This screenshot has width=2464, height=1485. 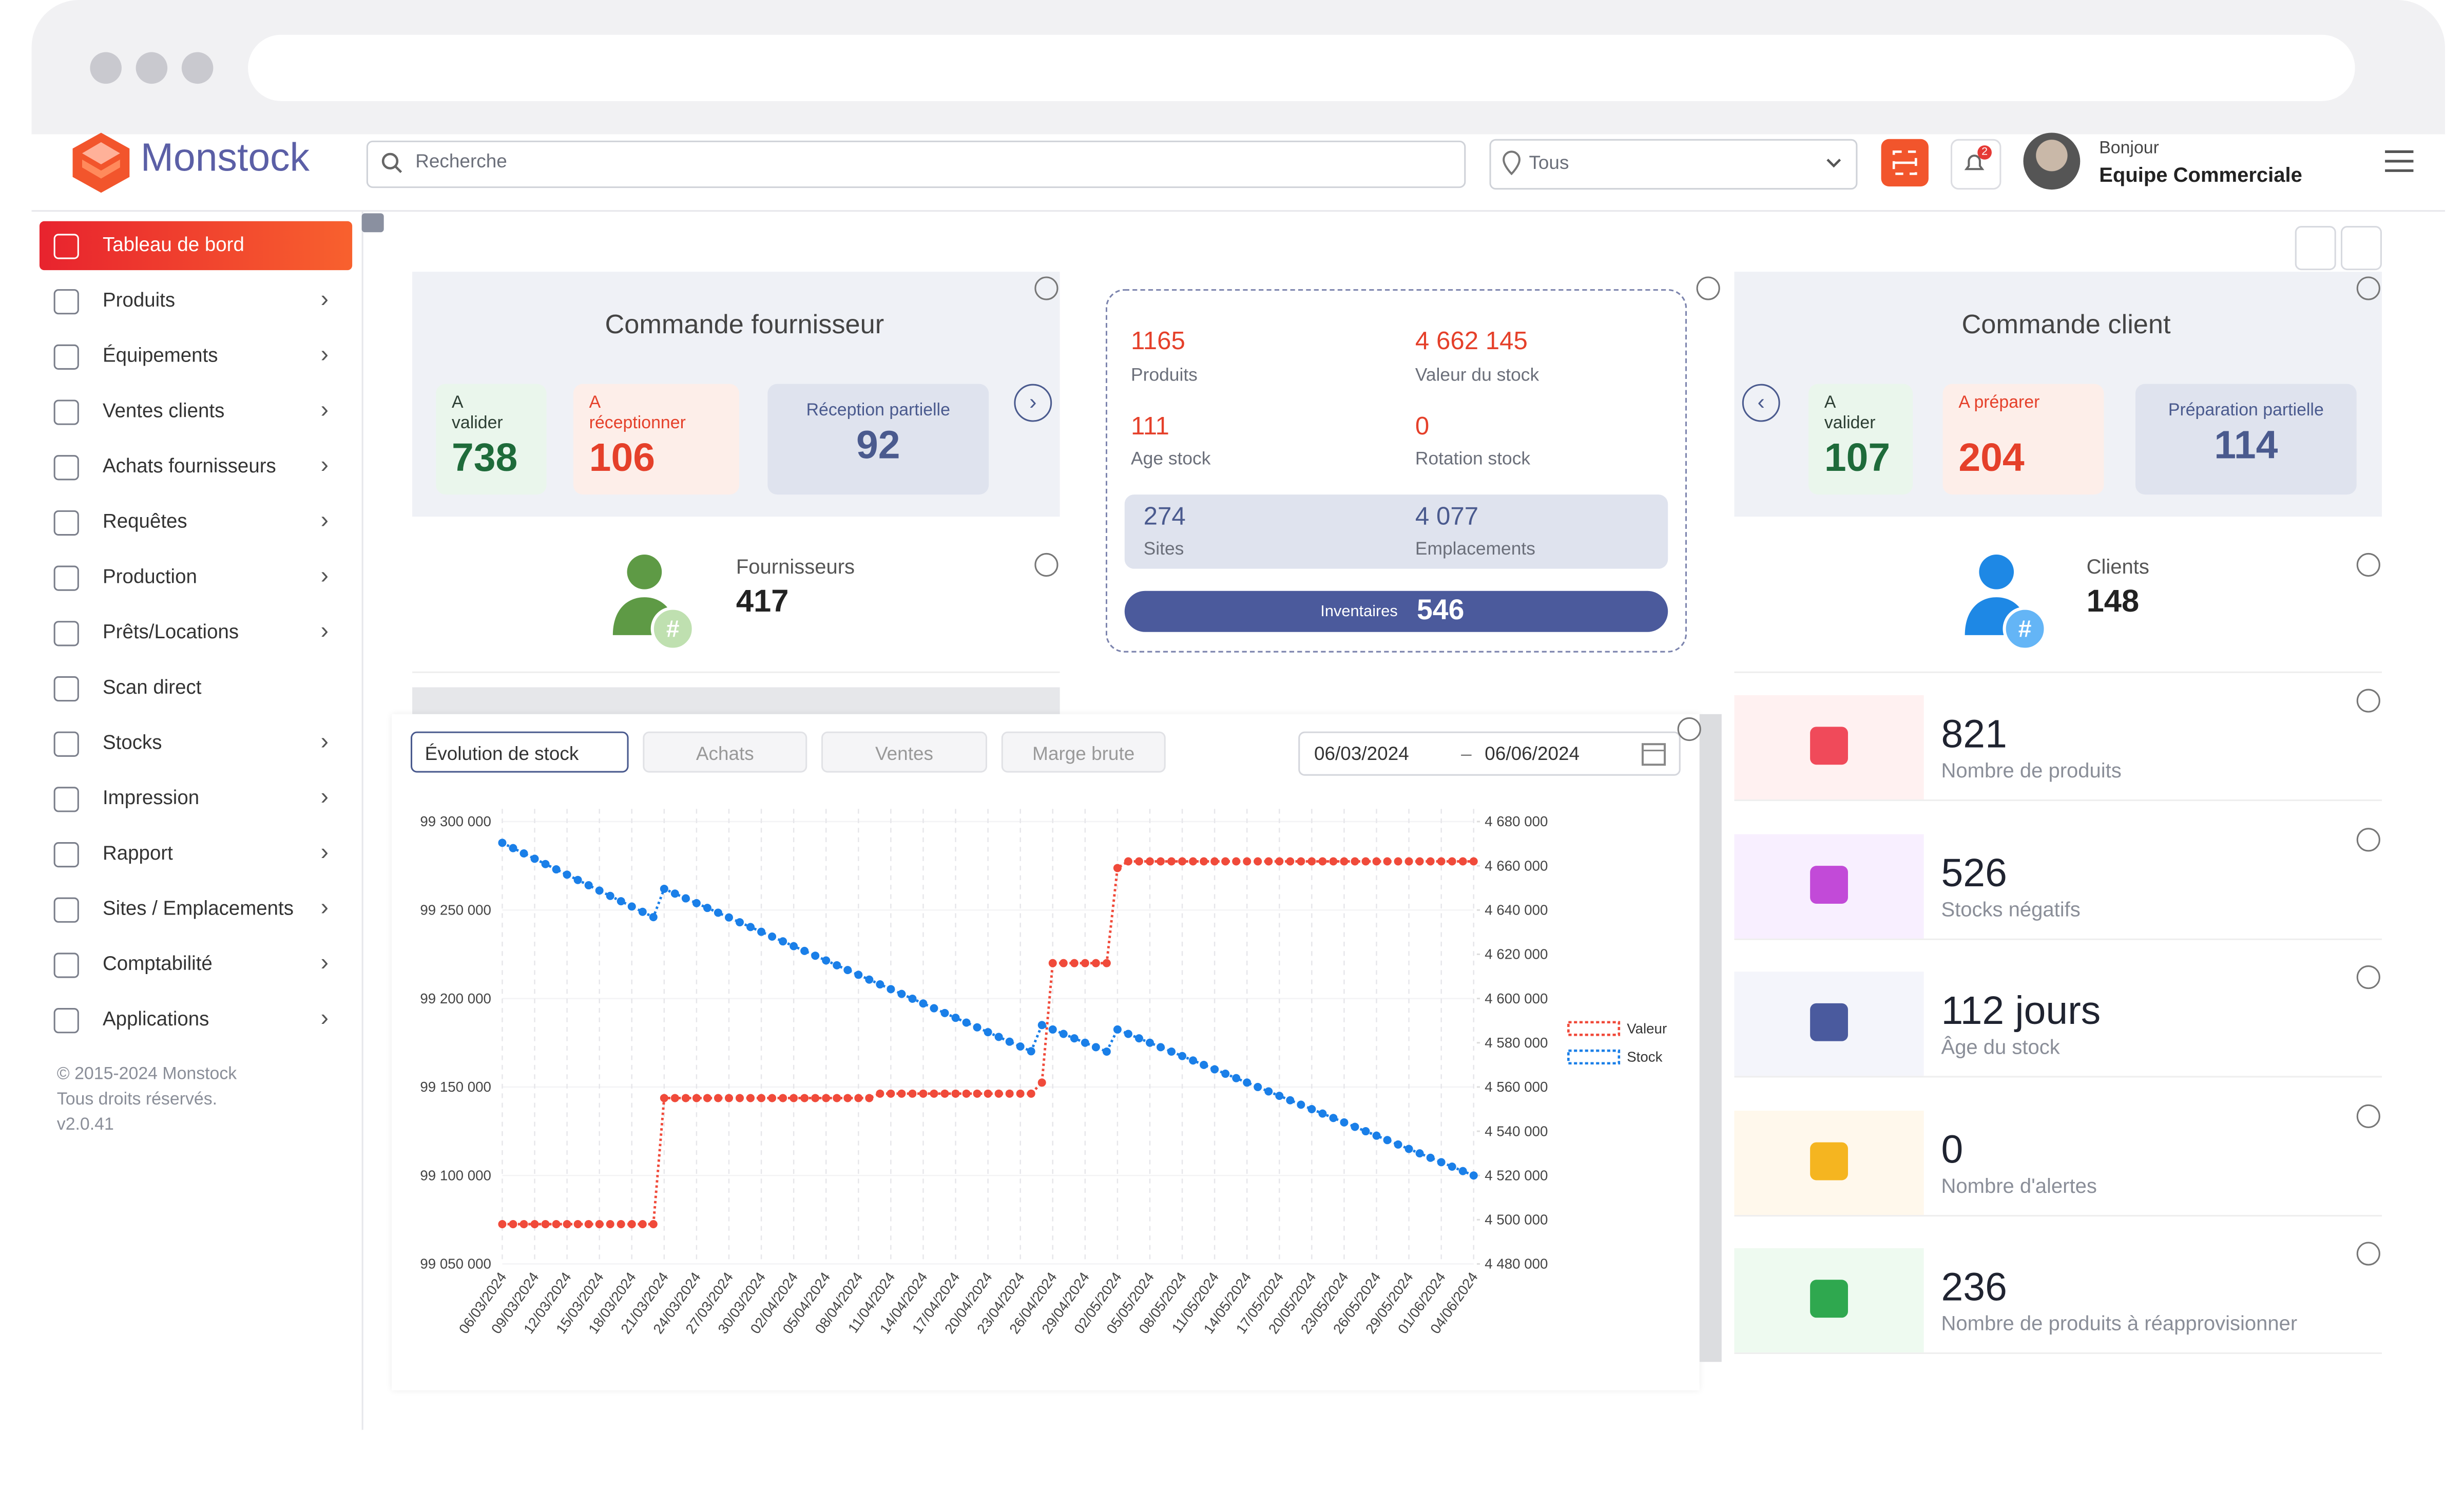 What do you see at coordinates (519, 752) in the screenshot?
I see `tab: Évolution de stock` at bounding box center [519, 752].